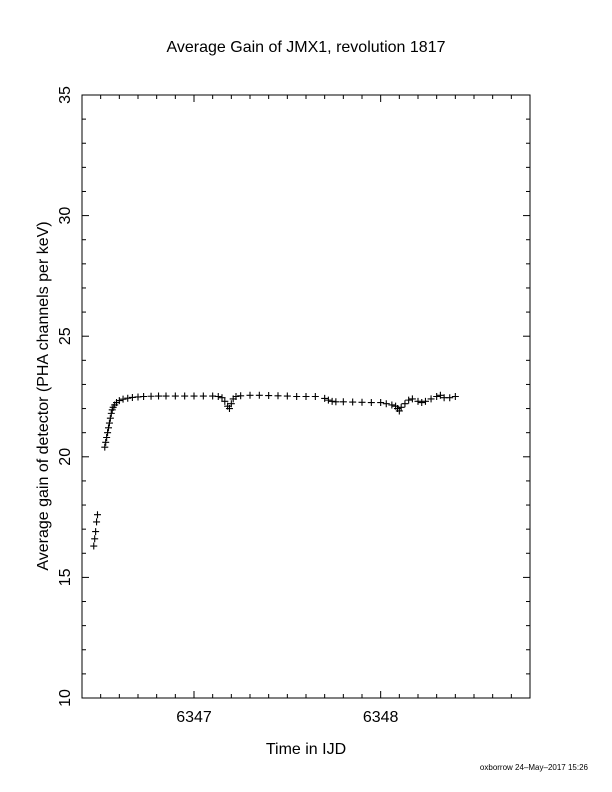 This screenshot has width=612, height=792. Describe the element at coordinates (287, 717) in the screenshot. I see `x-axis-tick-labels: 6347 6348` at that location.